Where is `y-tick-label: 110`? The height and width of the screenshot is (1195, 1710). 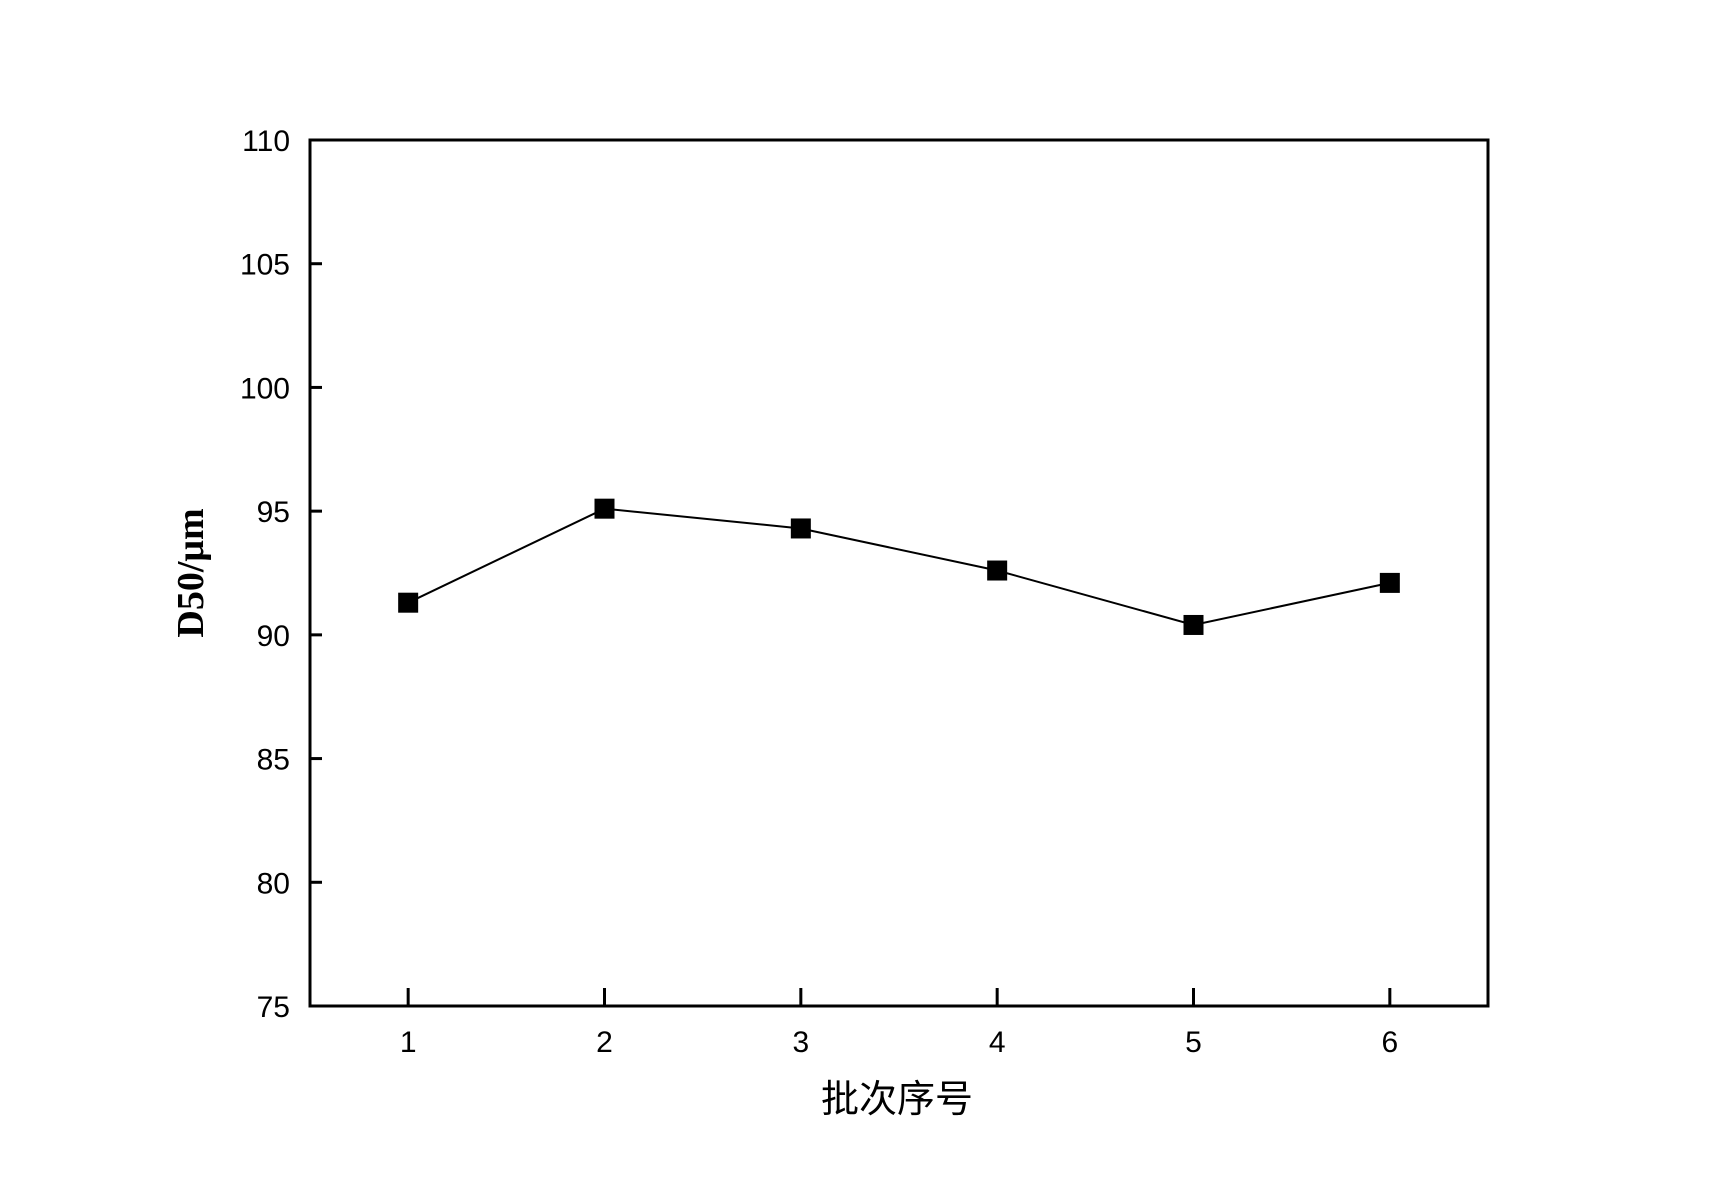 y-tick-label: 110 is located at coordinates (266, 141).